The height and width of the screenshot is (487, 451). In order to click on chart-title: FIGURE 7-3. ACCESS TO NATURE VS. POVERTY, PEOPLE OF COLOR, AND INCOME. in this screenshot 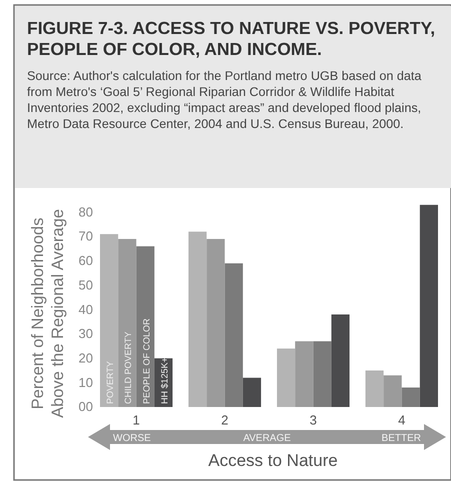, I will do `click(231, 38)`.